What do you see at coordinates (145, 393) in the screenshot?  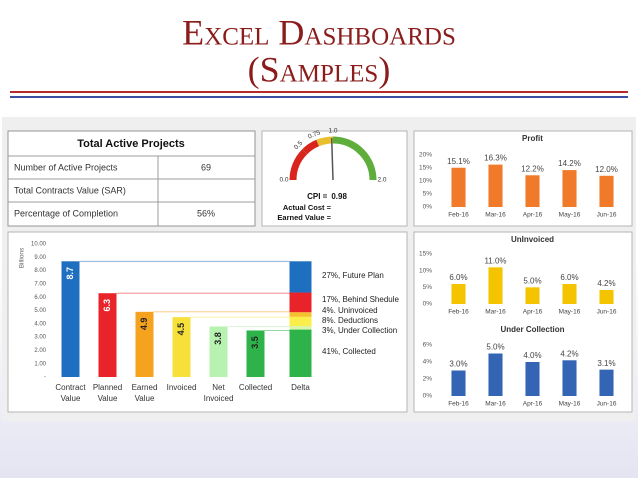 I see `x-tick-label: Earned Value` at bounding box center [145, 393].